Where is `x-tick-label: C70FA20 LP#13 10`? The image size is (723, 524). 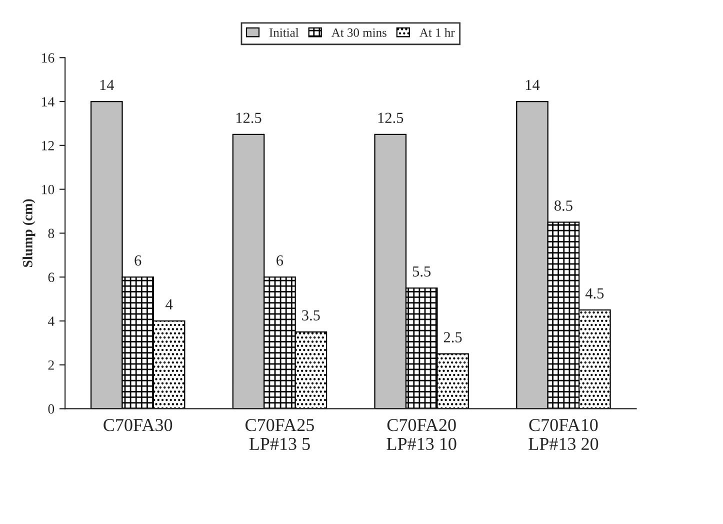 x-tick-label: C70FA20 LP#13 10 is located at coordinates (421, 434).